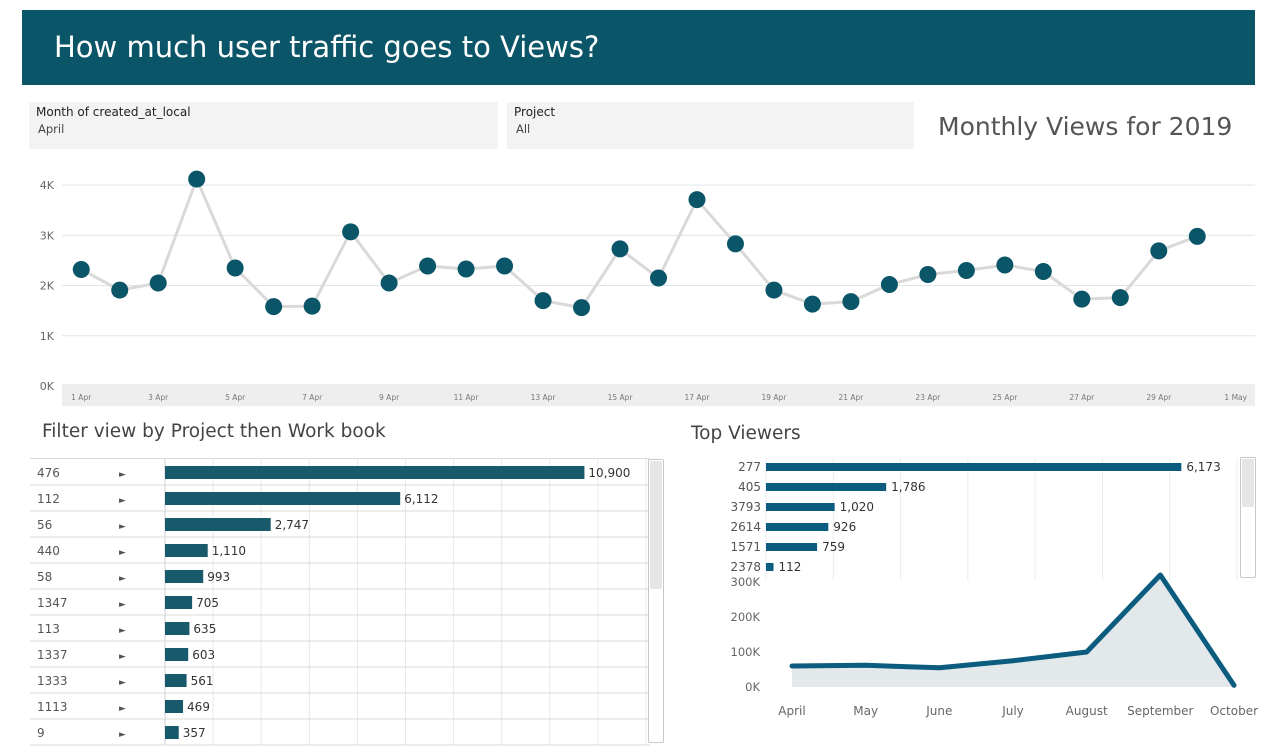 The width and height of the screenshot is (1280, 750). What do you see at coordinates (749, 467) in the screenshot?
I see `viewer-id-label: 277` at bounding box center [749, 467].